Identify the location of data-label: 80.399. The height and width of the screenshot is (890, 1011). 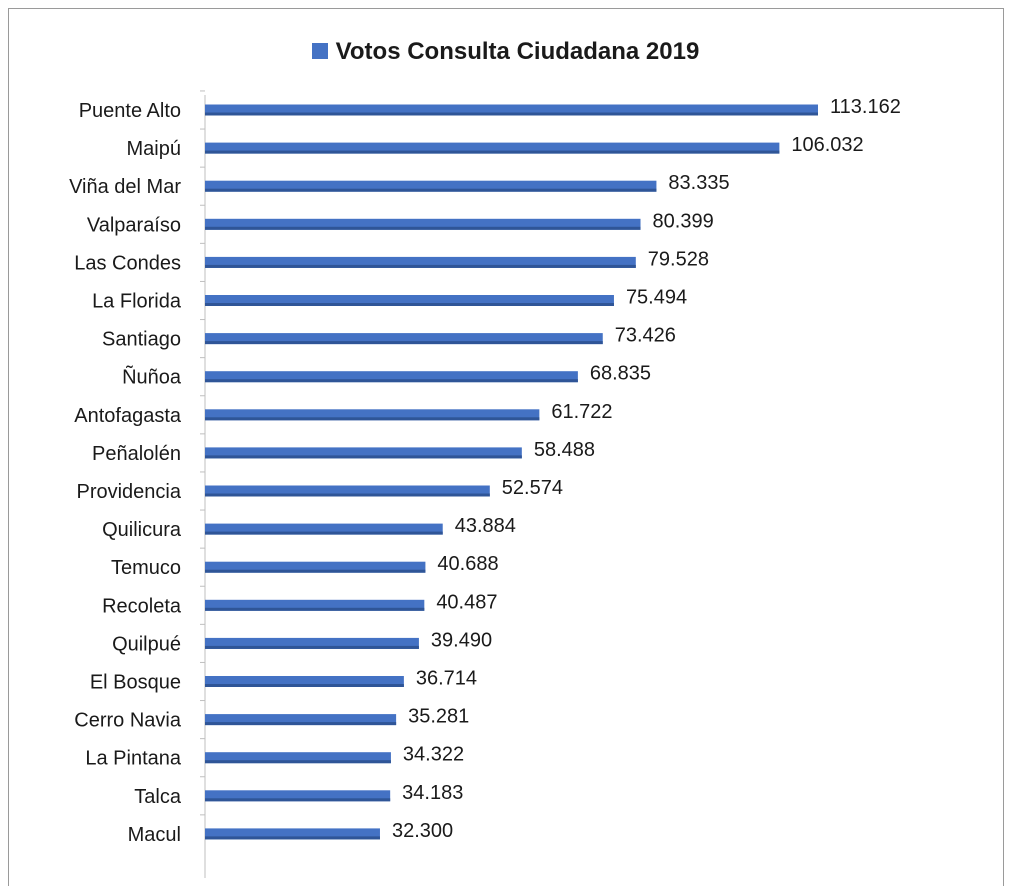
(683, 221).